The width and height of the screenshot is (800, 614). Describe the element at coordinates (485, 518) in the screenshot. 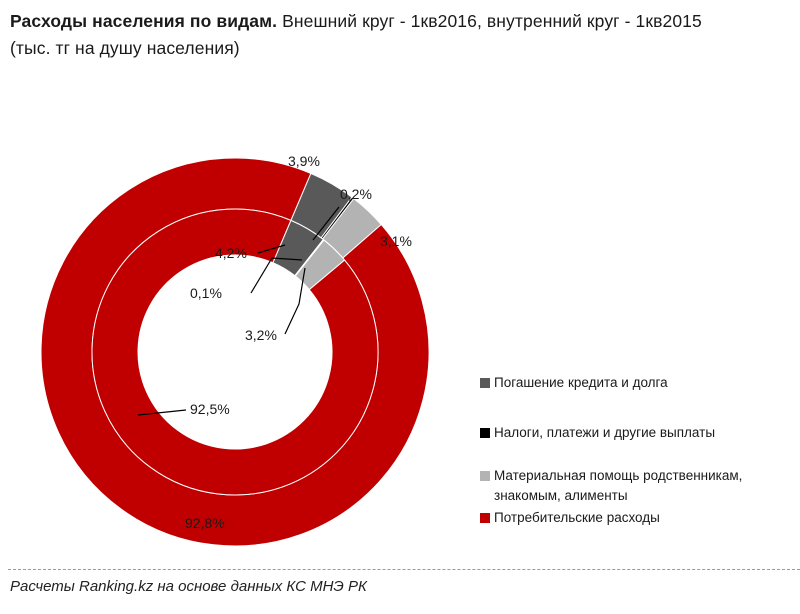

I see `legend-swatch-consumer` at that location.